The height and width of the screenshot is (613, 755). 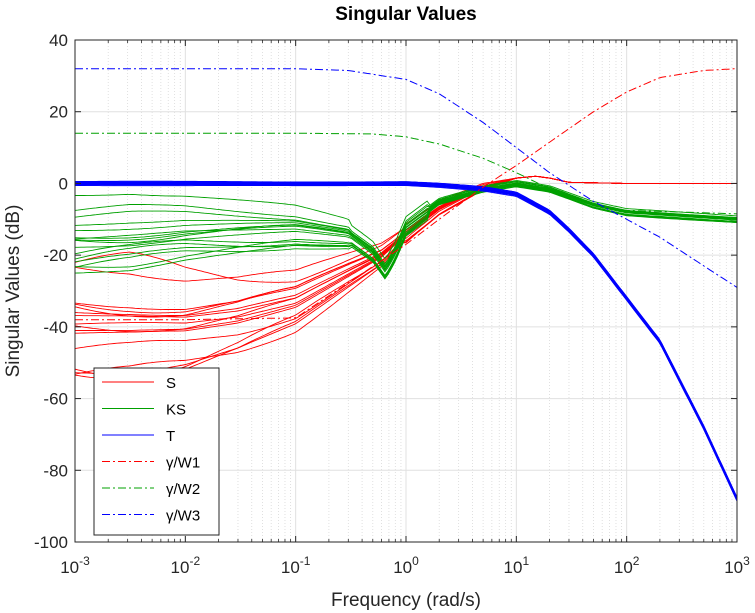 What do you see at coordinates (55, 470) in the screenshot?
I see `y-tick-label: -80` at bounding box center [55, 470].